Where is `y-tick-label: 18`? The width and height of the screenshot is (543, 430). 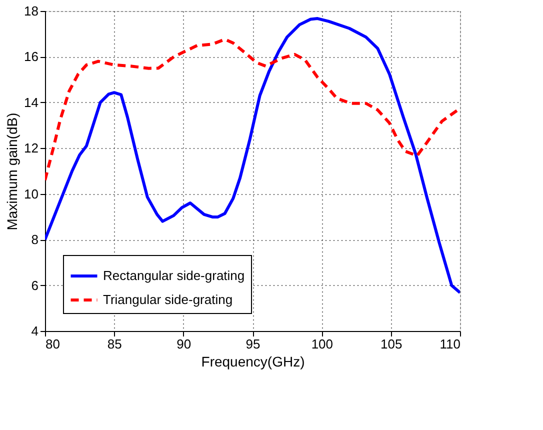
y-tick-label: 18 is located at coordinates (31, 11).